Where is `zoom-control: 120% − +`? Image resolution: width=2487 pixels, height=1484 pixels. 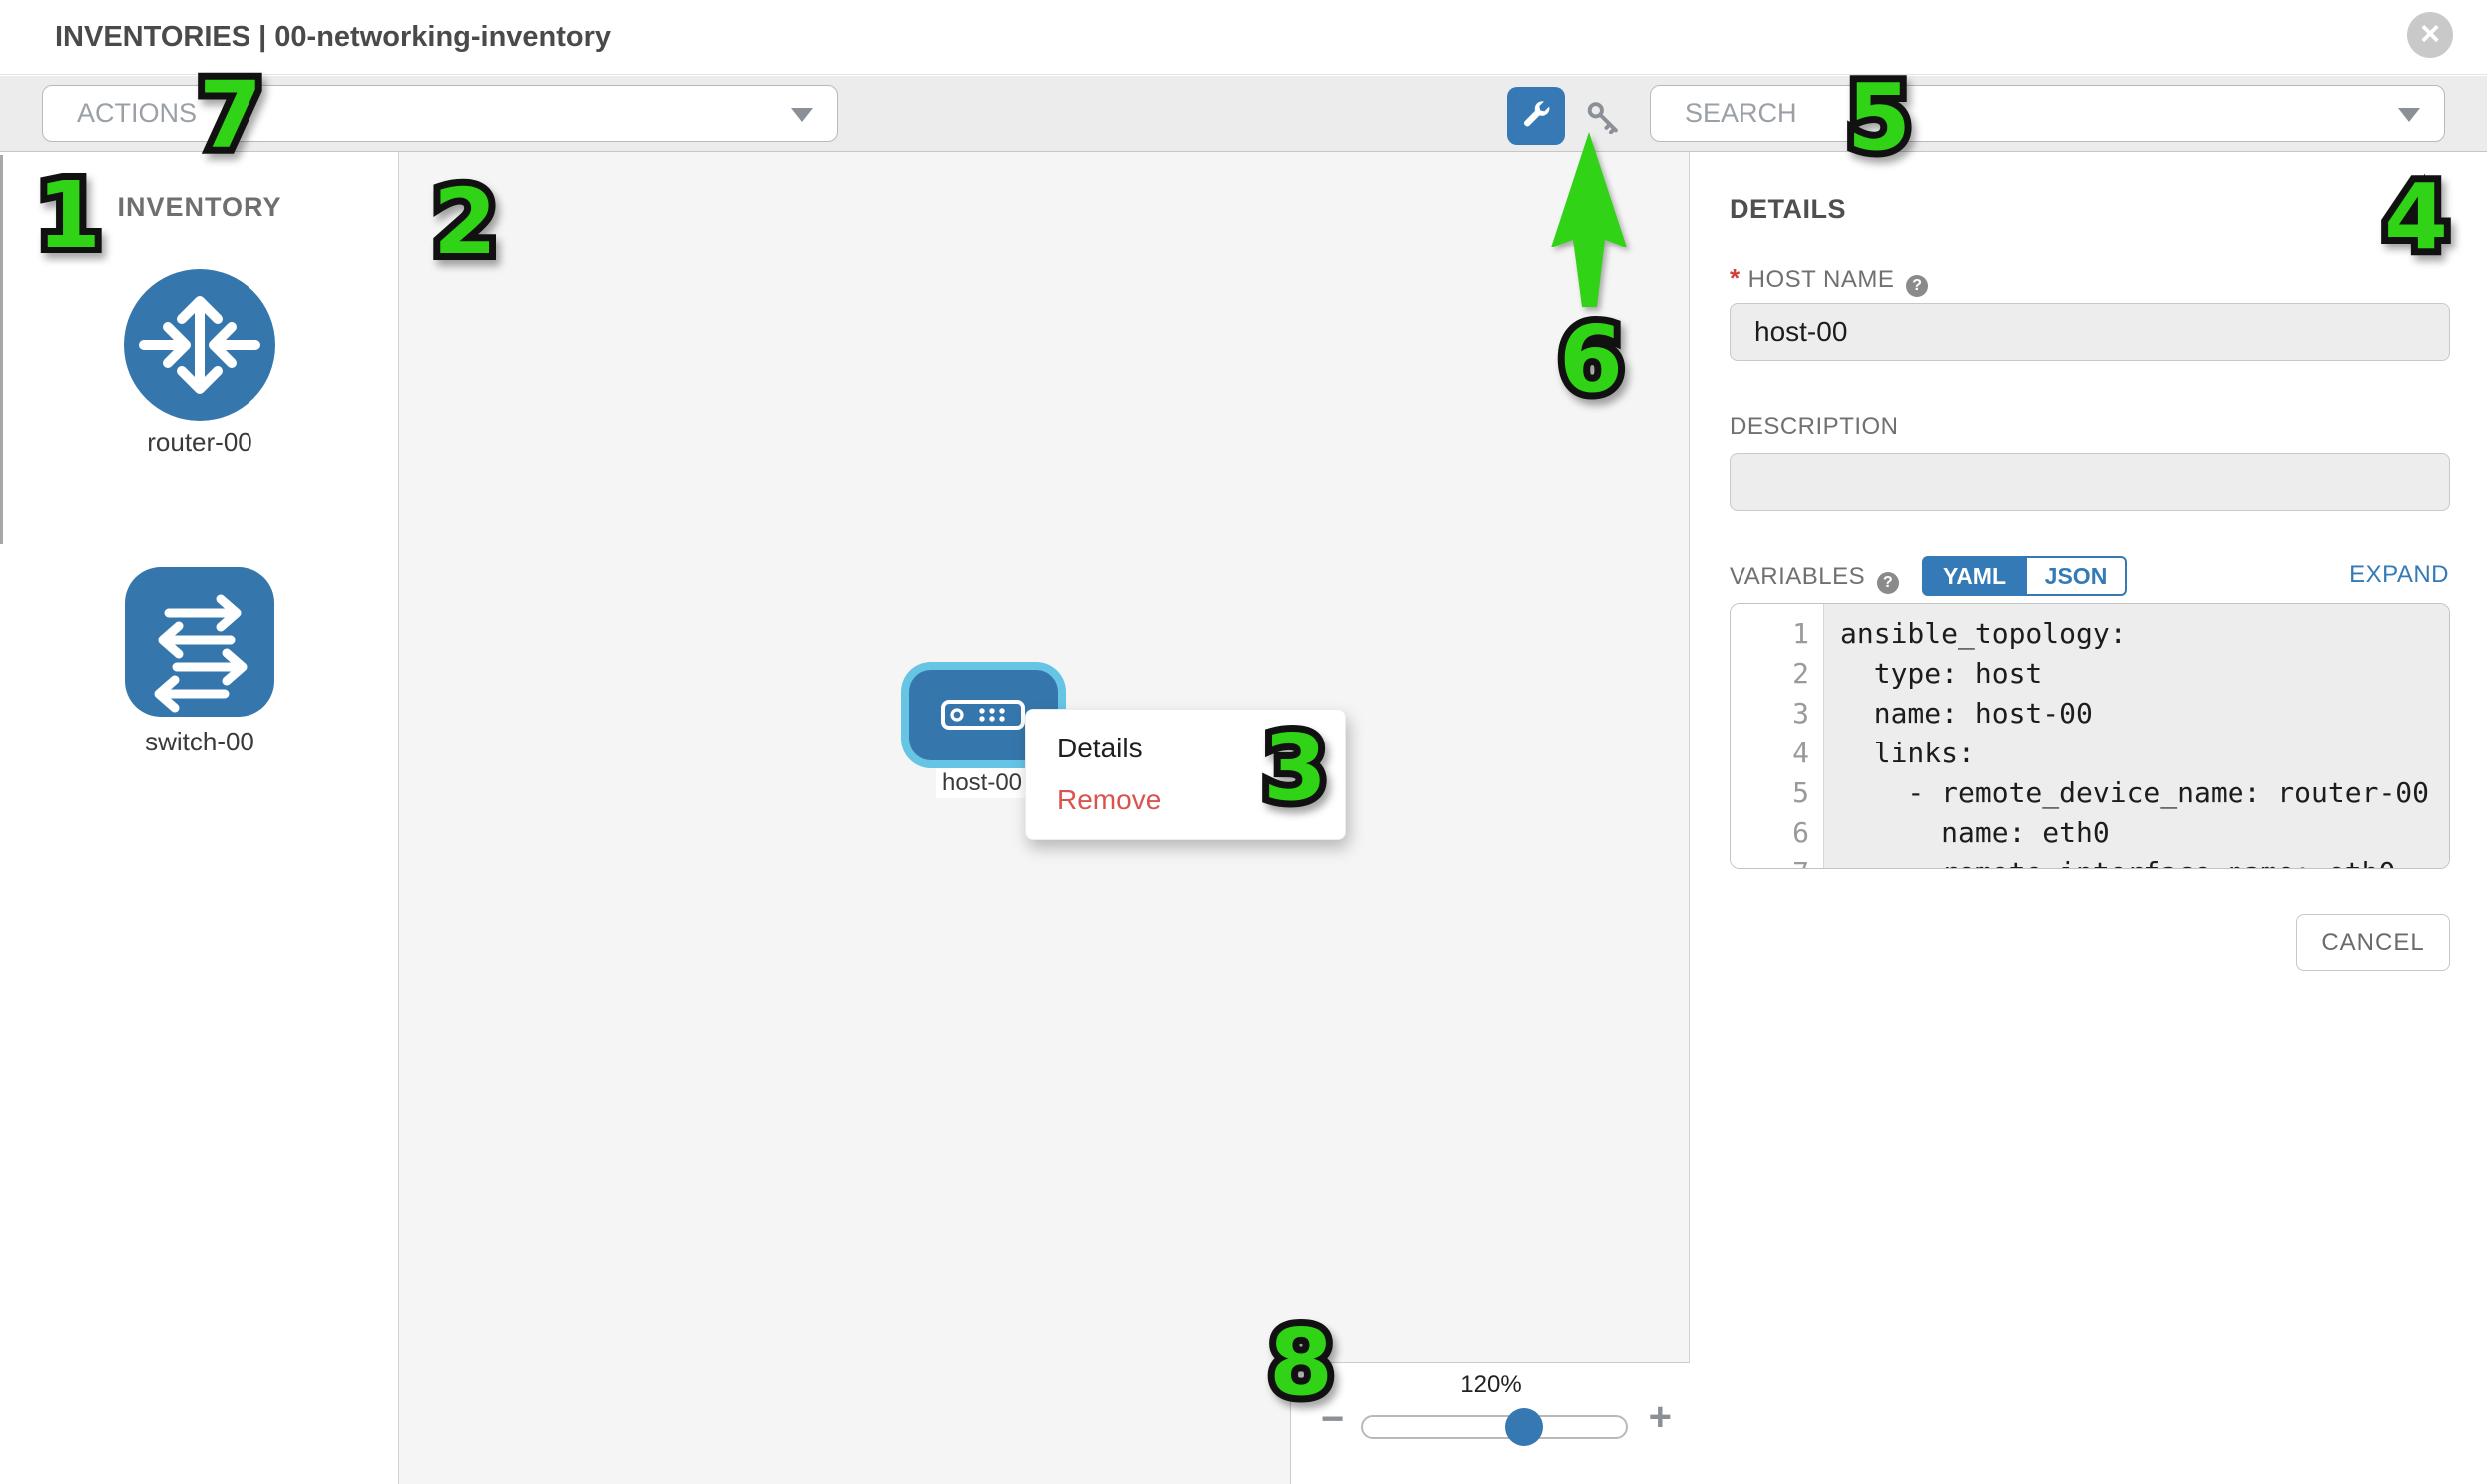
zoom-control: 120% − + is located at coordinates (1490, 1423).